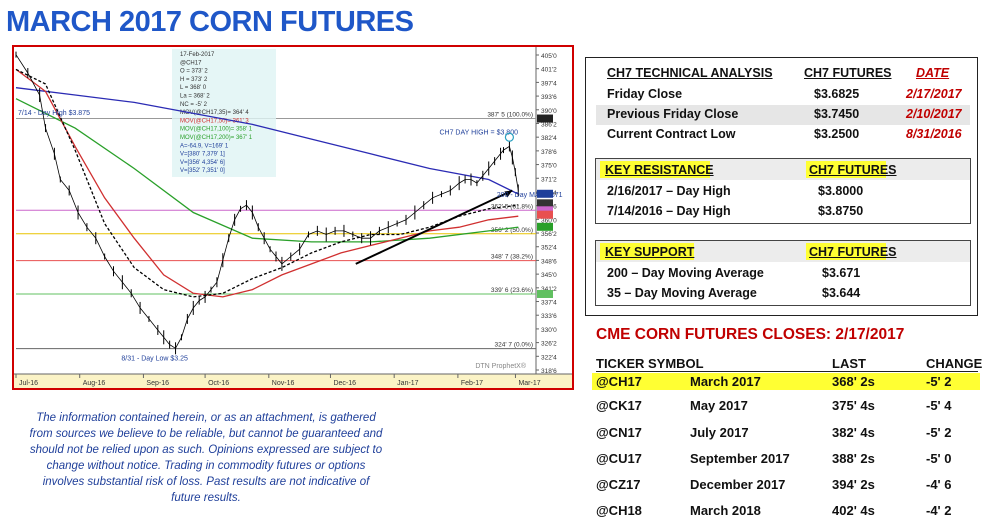  What do you see at coordinates (549, 330) in the screenshot?
I see `y-tick-label: 330'0` at bounding box center [549, 330].